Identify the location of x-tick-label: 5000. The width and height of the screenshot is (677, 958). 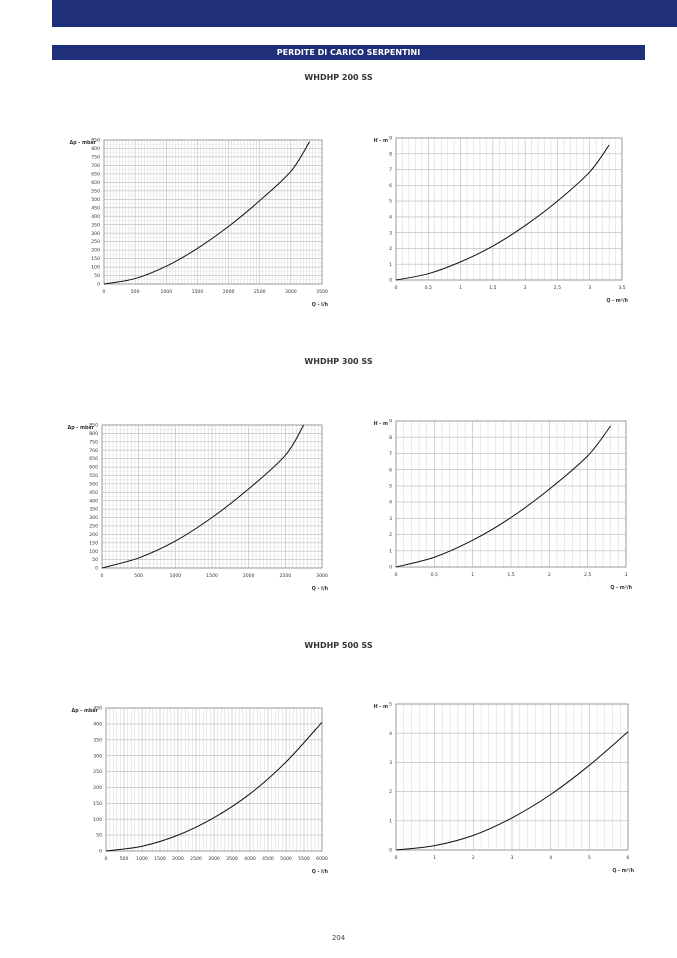
(286, 859).